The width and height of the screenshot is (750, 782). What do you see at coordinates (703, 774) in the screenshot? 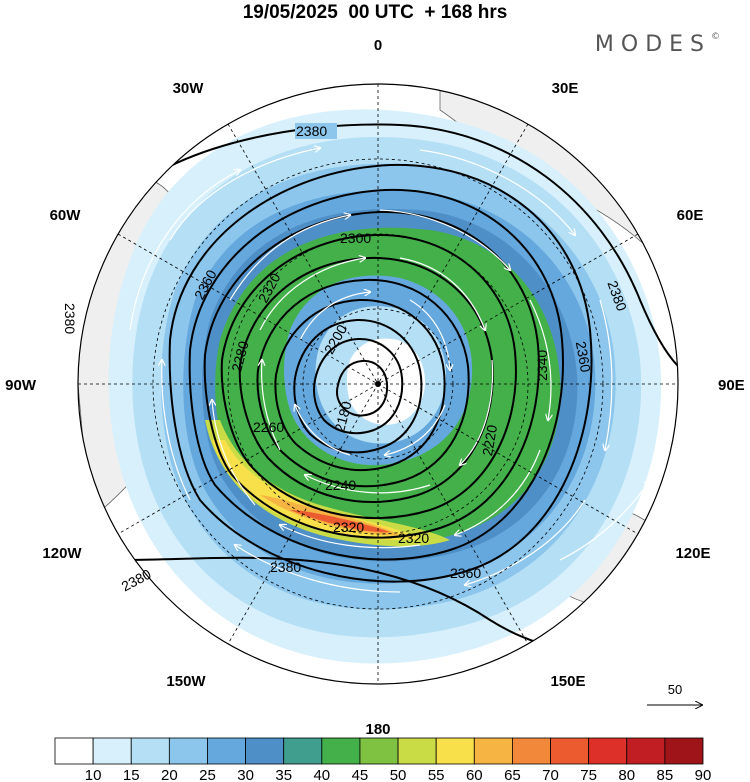
I see `colorbar-tick-label: 90` at bounding box center [703, 774].